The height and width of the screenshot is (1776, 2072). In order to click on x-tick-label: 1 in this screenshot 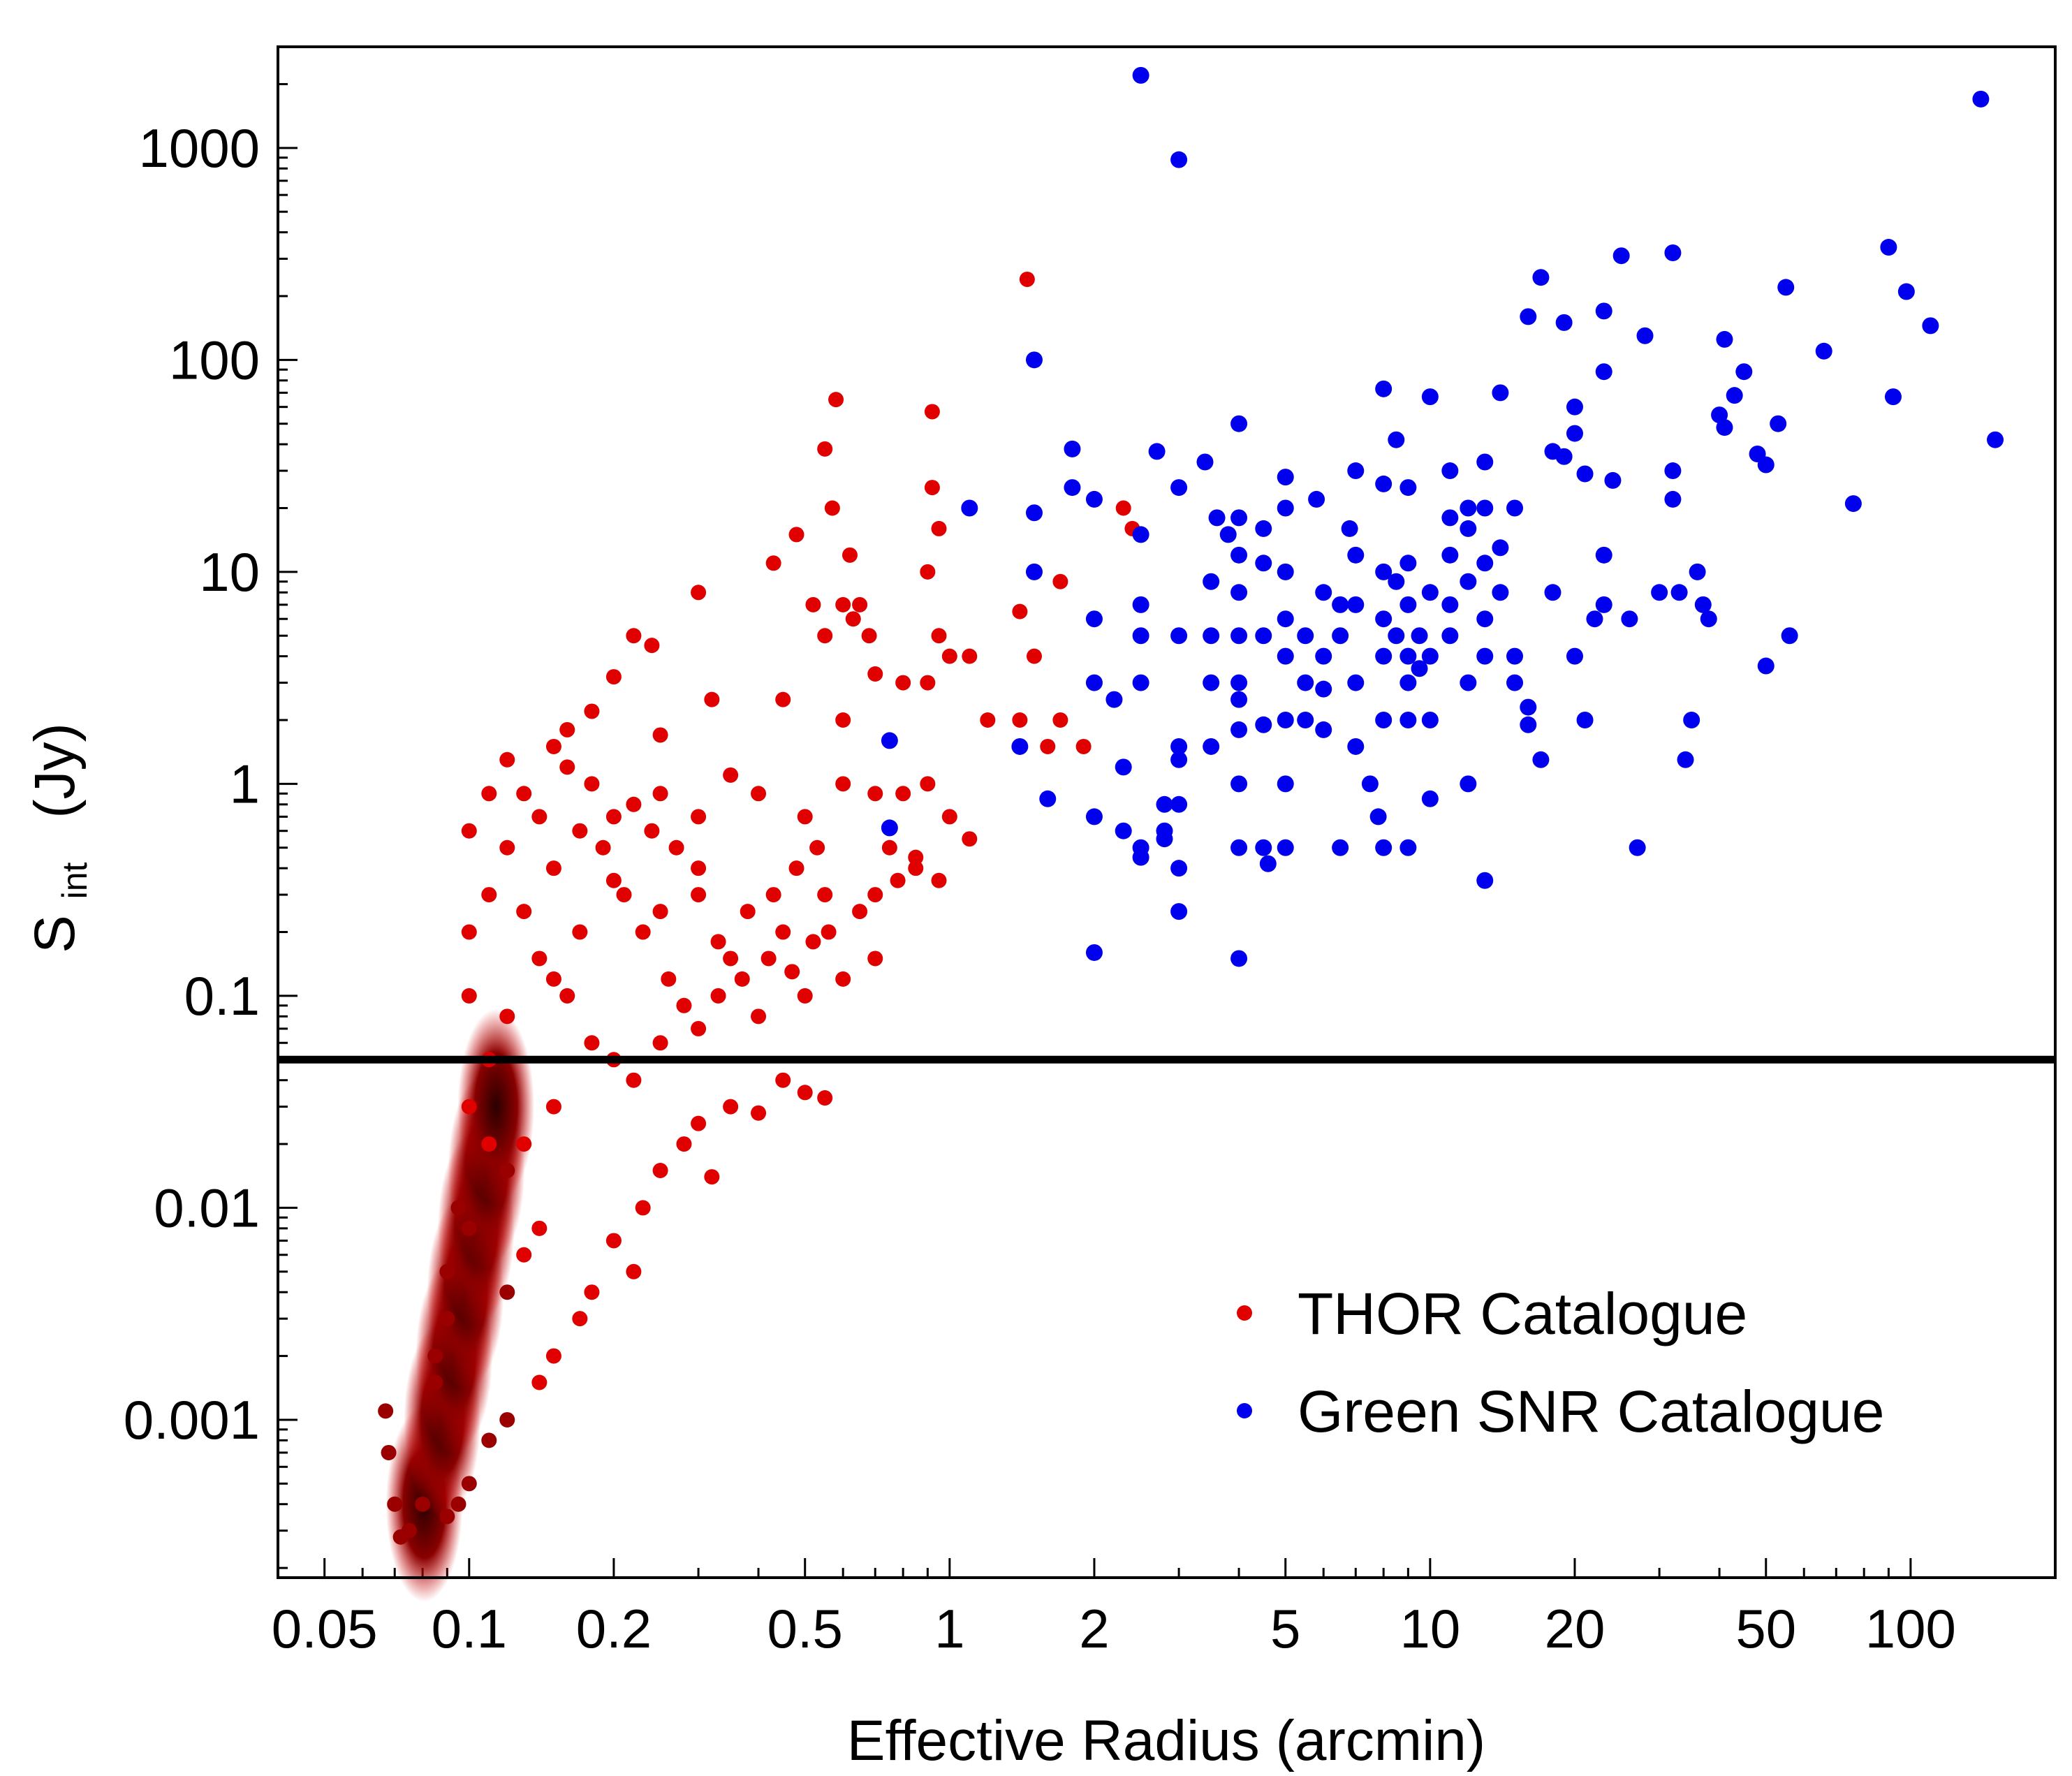, I will do `click(949, 1629)`.